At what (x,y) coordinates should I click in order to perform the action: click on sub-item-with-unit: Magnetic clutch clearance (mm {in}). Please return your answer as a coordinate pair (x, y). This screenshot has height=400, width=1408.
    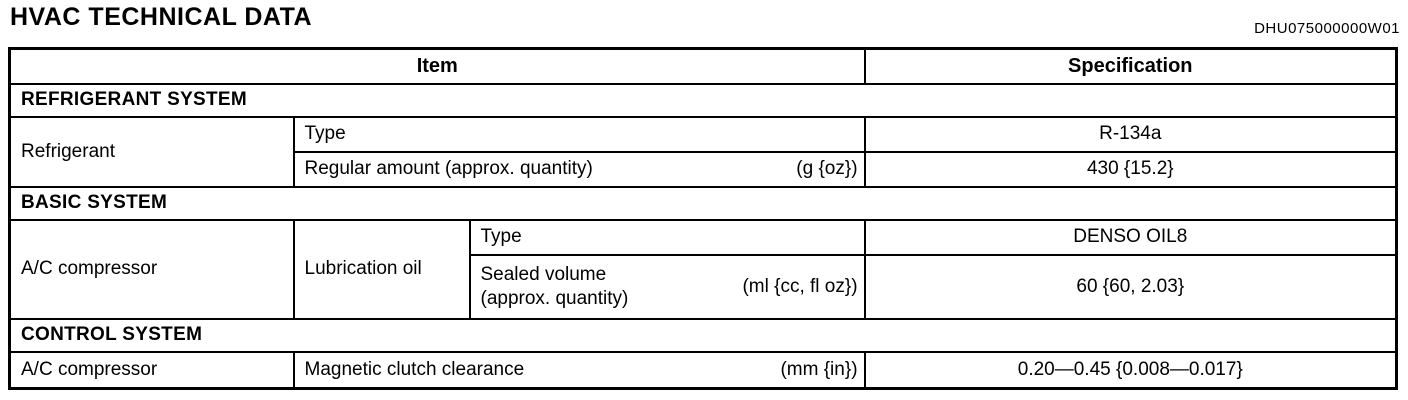
    Looking at the image, I should click on (581, 370).